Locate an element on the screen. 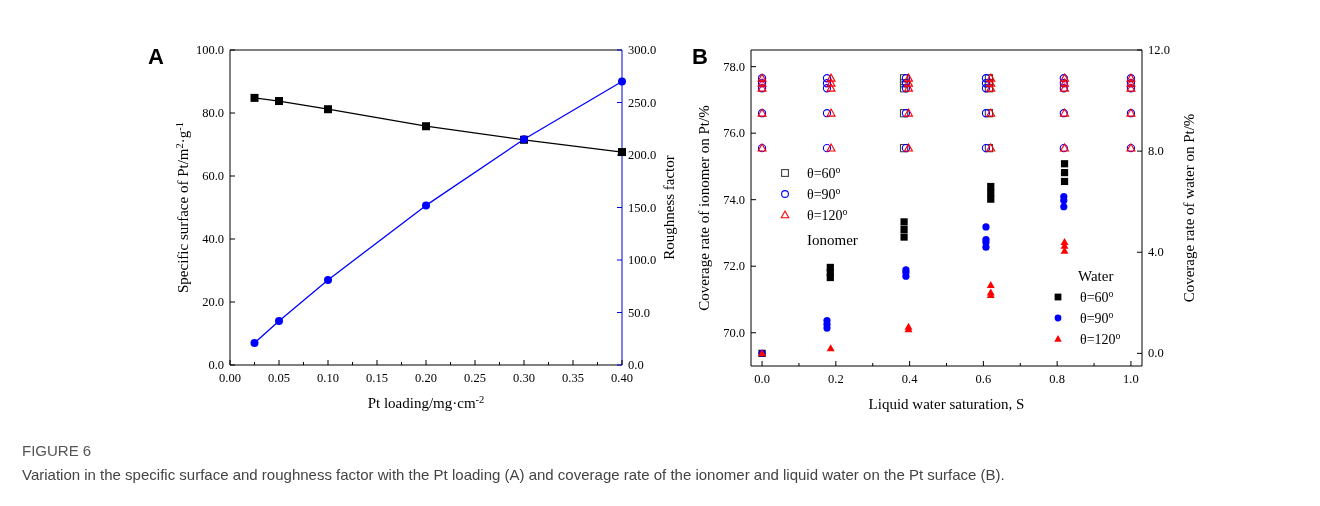  x-axis-title: Pt loading/mg·cm$^{-2}$ is located at coordinates (426, 402).